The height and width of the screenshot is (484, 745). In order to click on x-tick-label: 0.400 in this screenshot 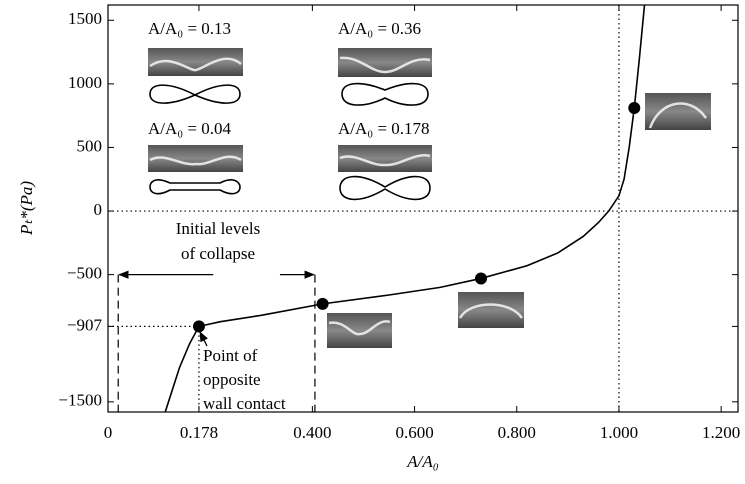, I will do `click(312, 432)`.